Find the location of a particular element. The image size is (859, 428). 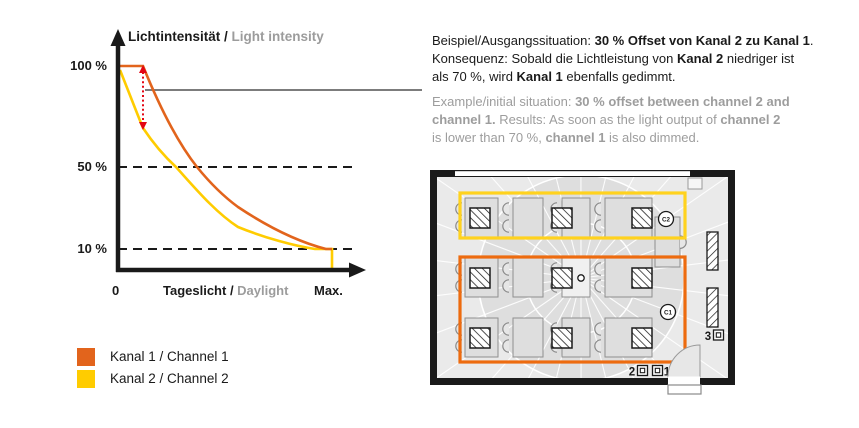

zone2-badge is located at coordinates (666, 219).